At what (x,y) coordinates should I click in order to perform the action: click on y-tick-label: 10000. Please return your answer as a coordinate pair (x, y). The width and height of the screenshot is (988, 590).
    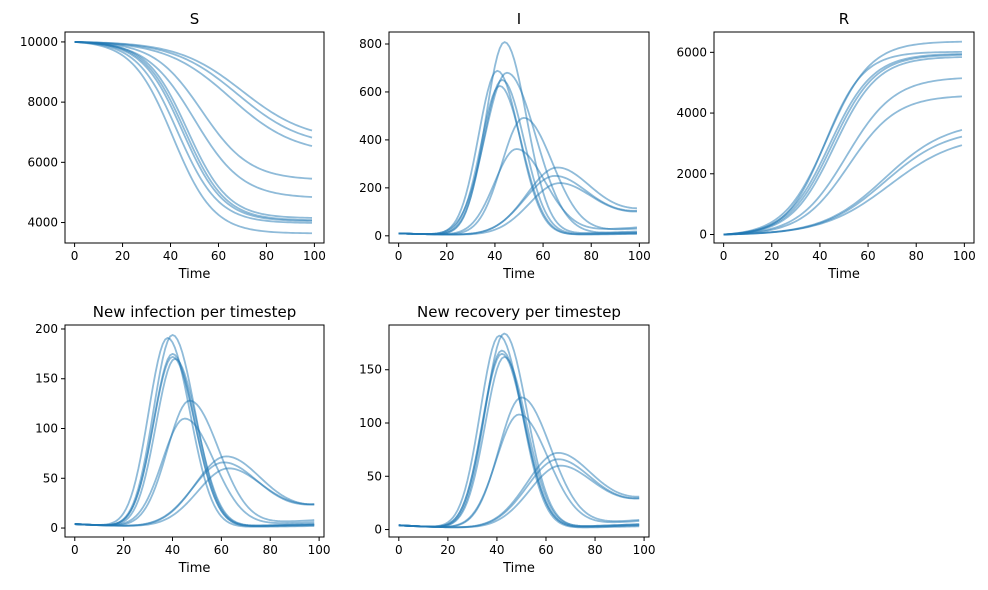
    Looking at the image, I should click on (39, 42).